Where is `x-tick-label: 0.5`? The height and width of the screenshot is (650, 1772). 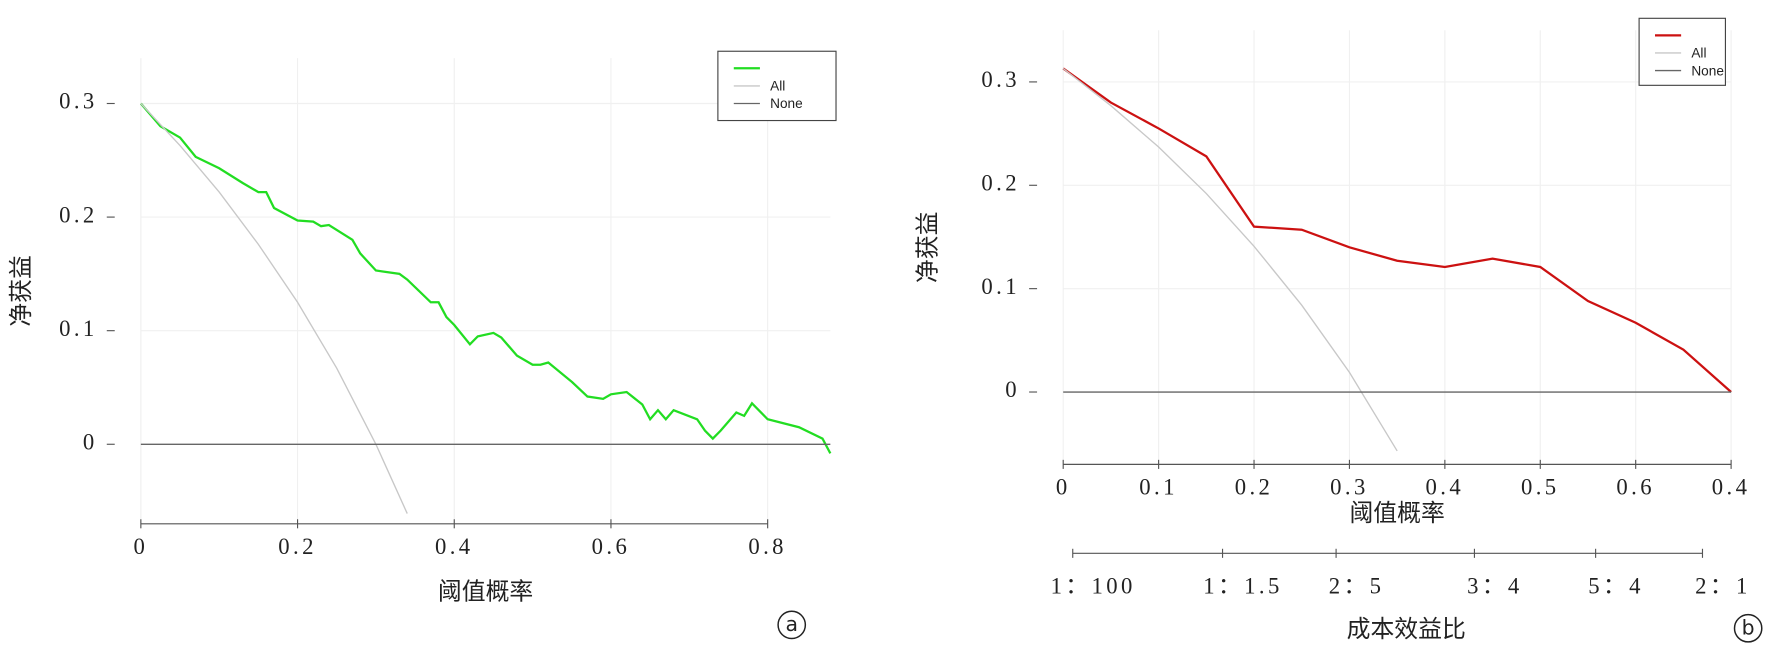
x-tick-label: 0.5 is located at coordinates (1540, 487).